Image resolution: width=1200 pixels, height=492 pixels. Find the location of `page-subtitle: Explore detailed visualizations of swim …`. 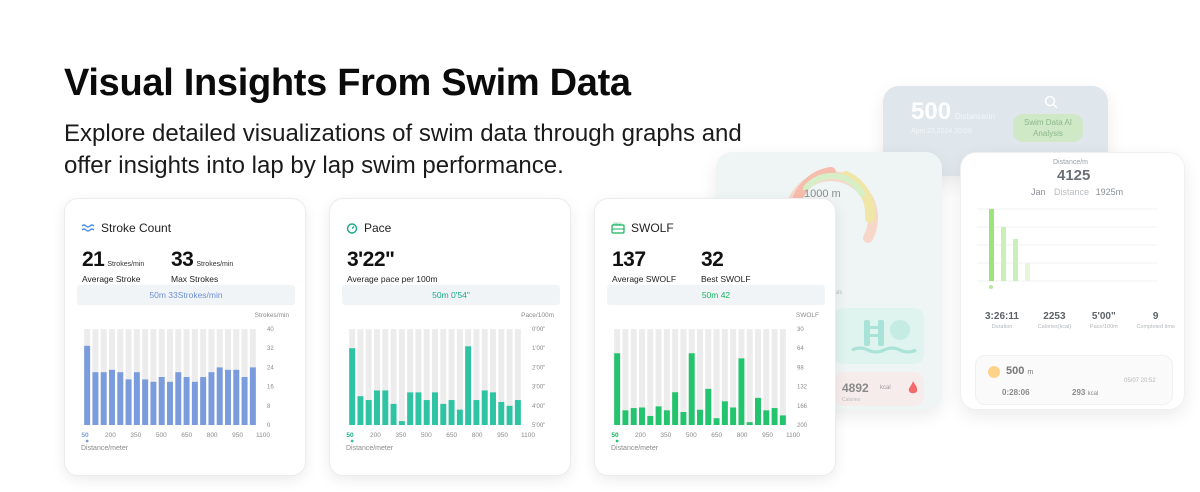

page-subtitle: Explore detailed visualizations of swim … is located at coordinates (403, 149).